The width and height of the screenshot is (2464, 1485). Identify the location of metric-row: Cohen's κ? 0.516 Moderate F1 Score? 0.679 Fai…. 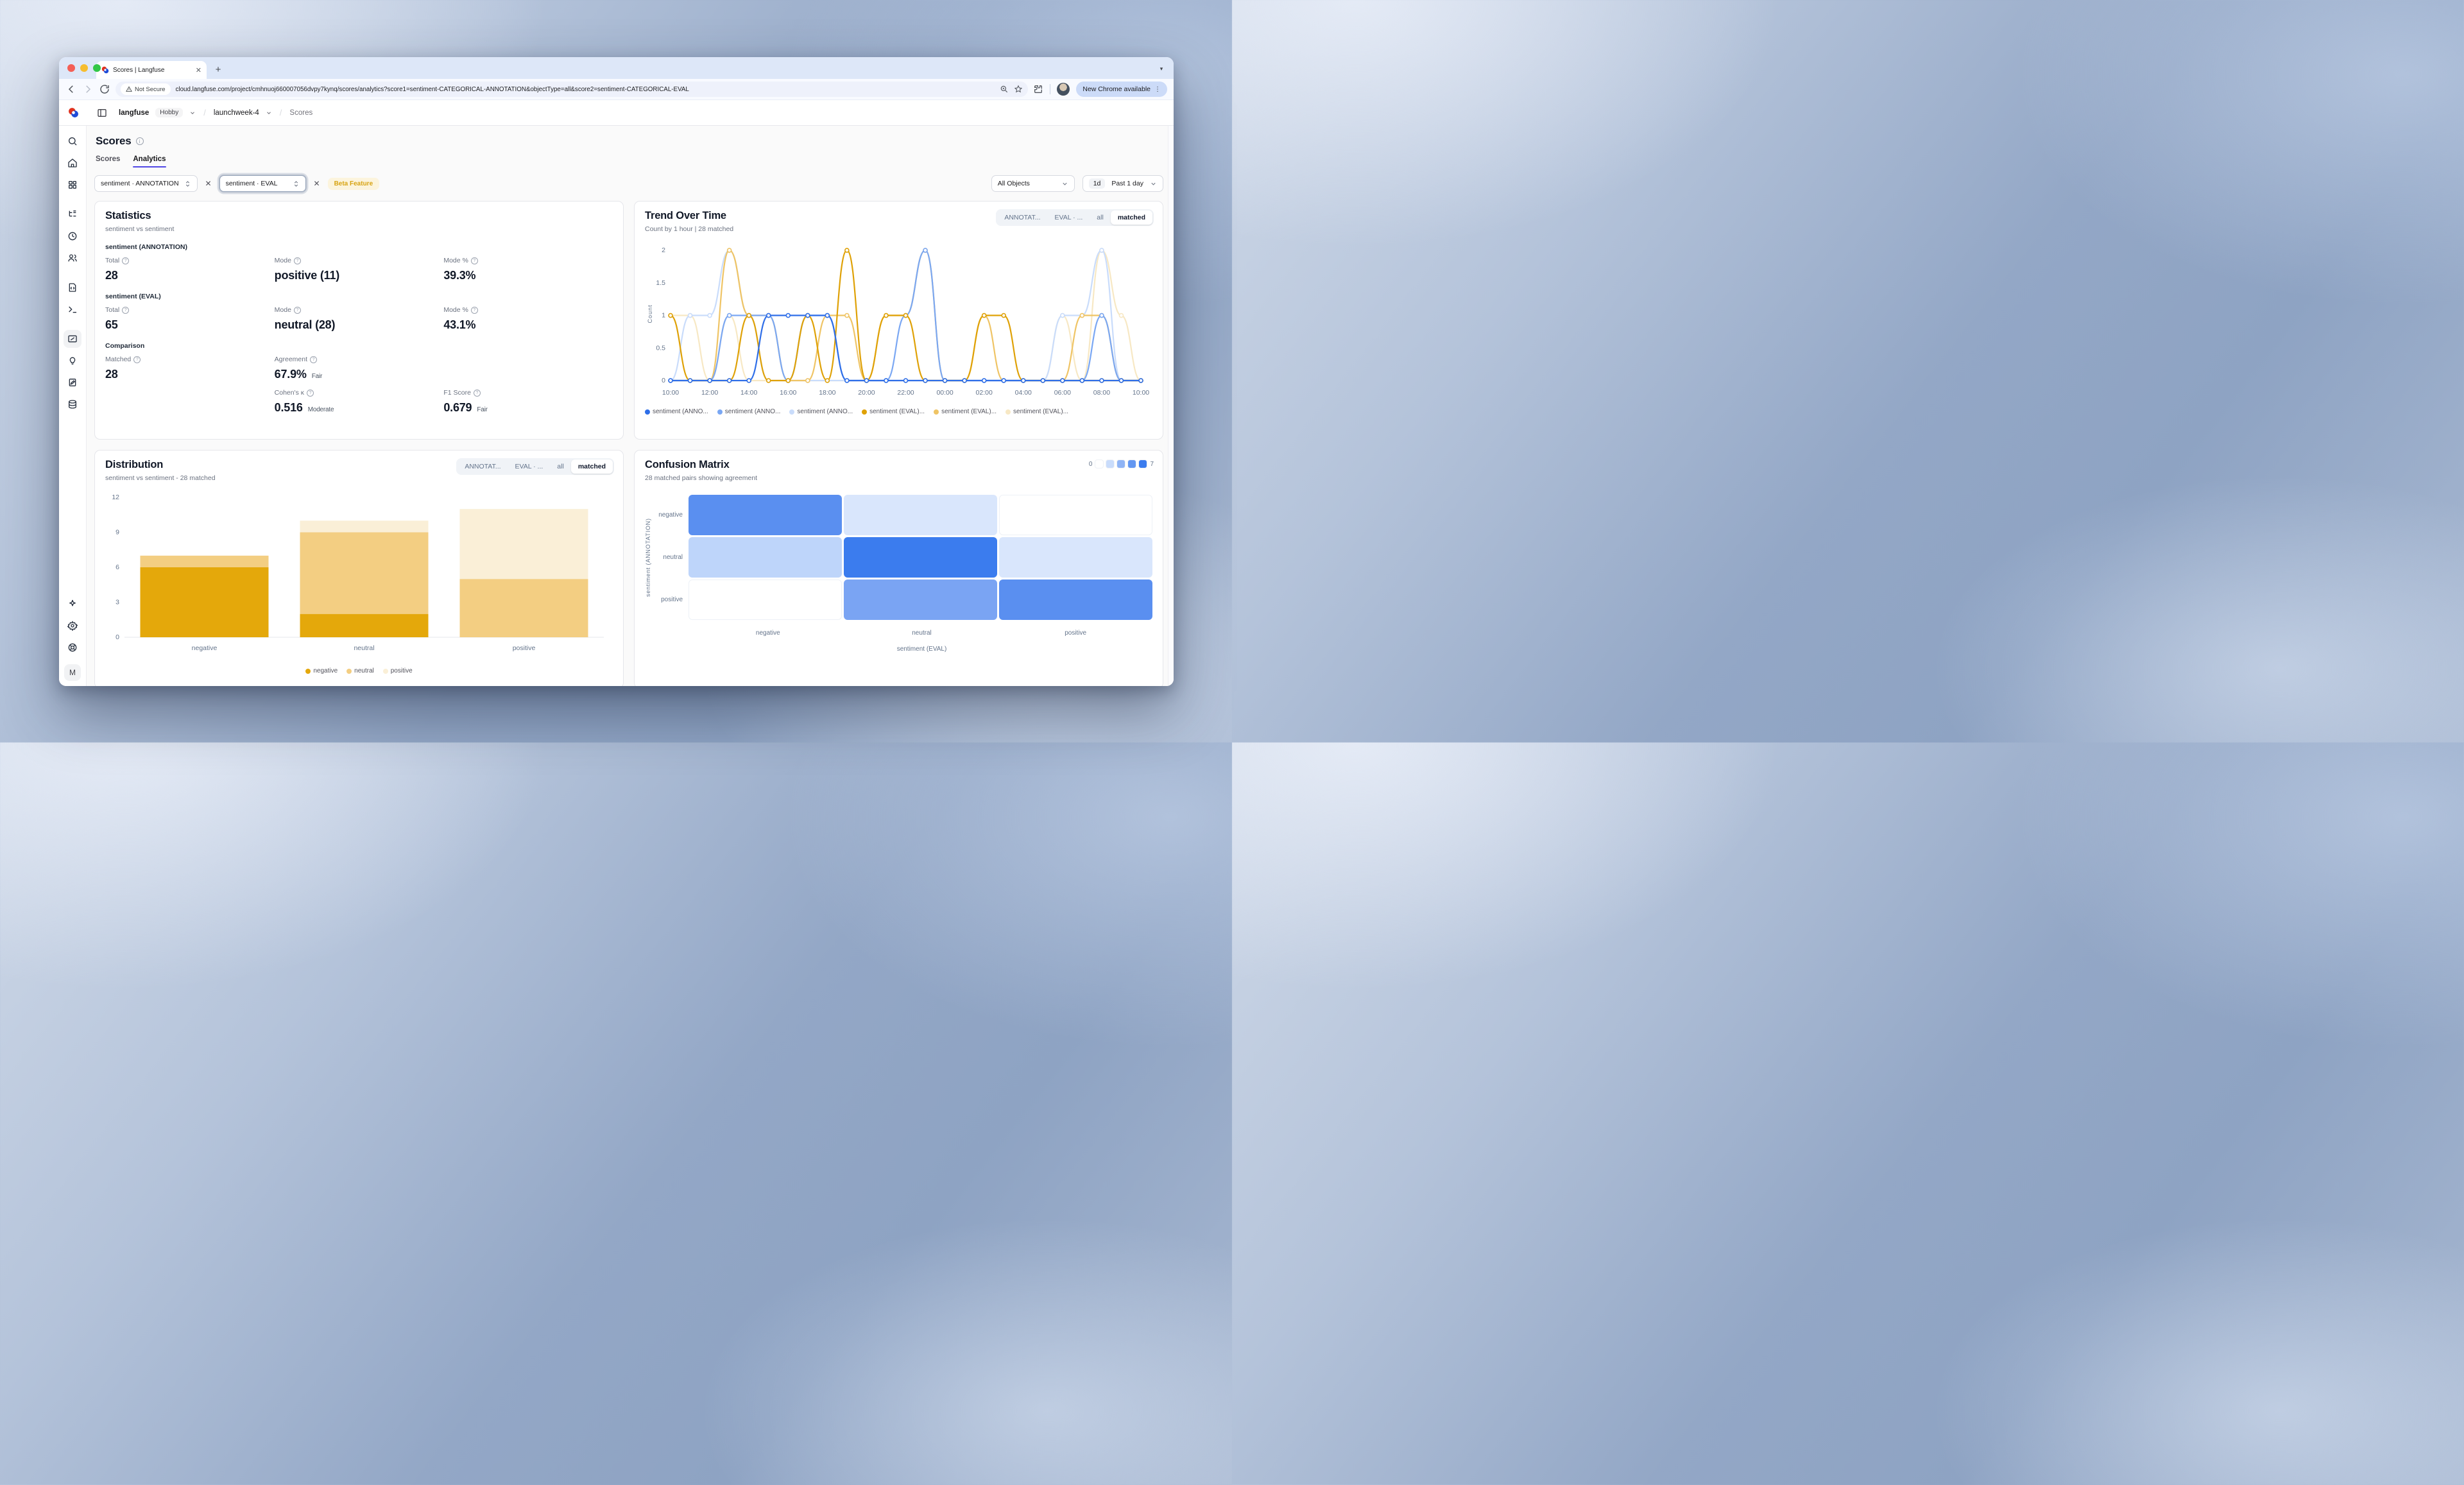
(359, 402).